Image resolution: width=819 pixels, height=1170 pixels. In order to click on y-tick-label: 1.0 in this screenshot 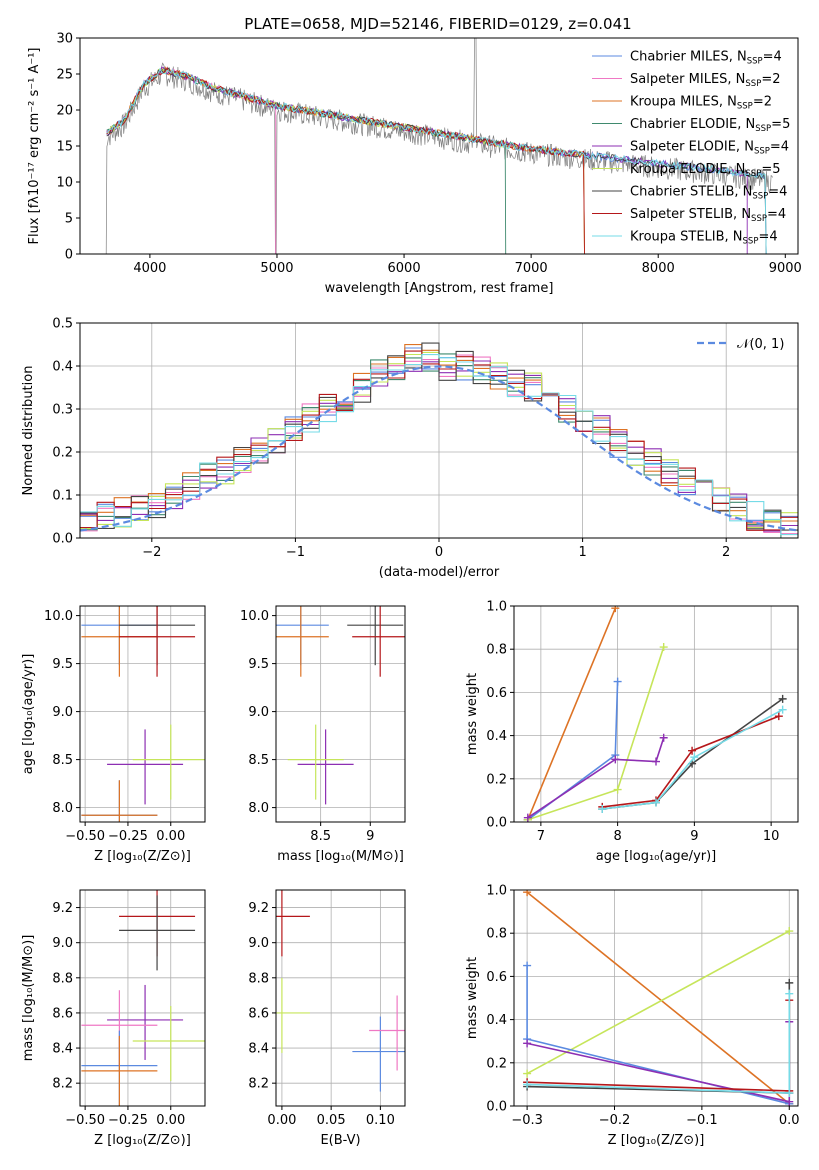, I will do `click(496, 607)`.